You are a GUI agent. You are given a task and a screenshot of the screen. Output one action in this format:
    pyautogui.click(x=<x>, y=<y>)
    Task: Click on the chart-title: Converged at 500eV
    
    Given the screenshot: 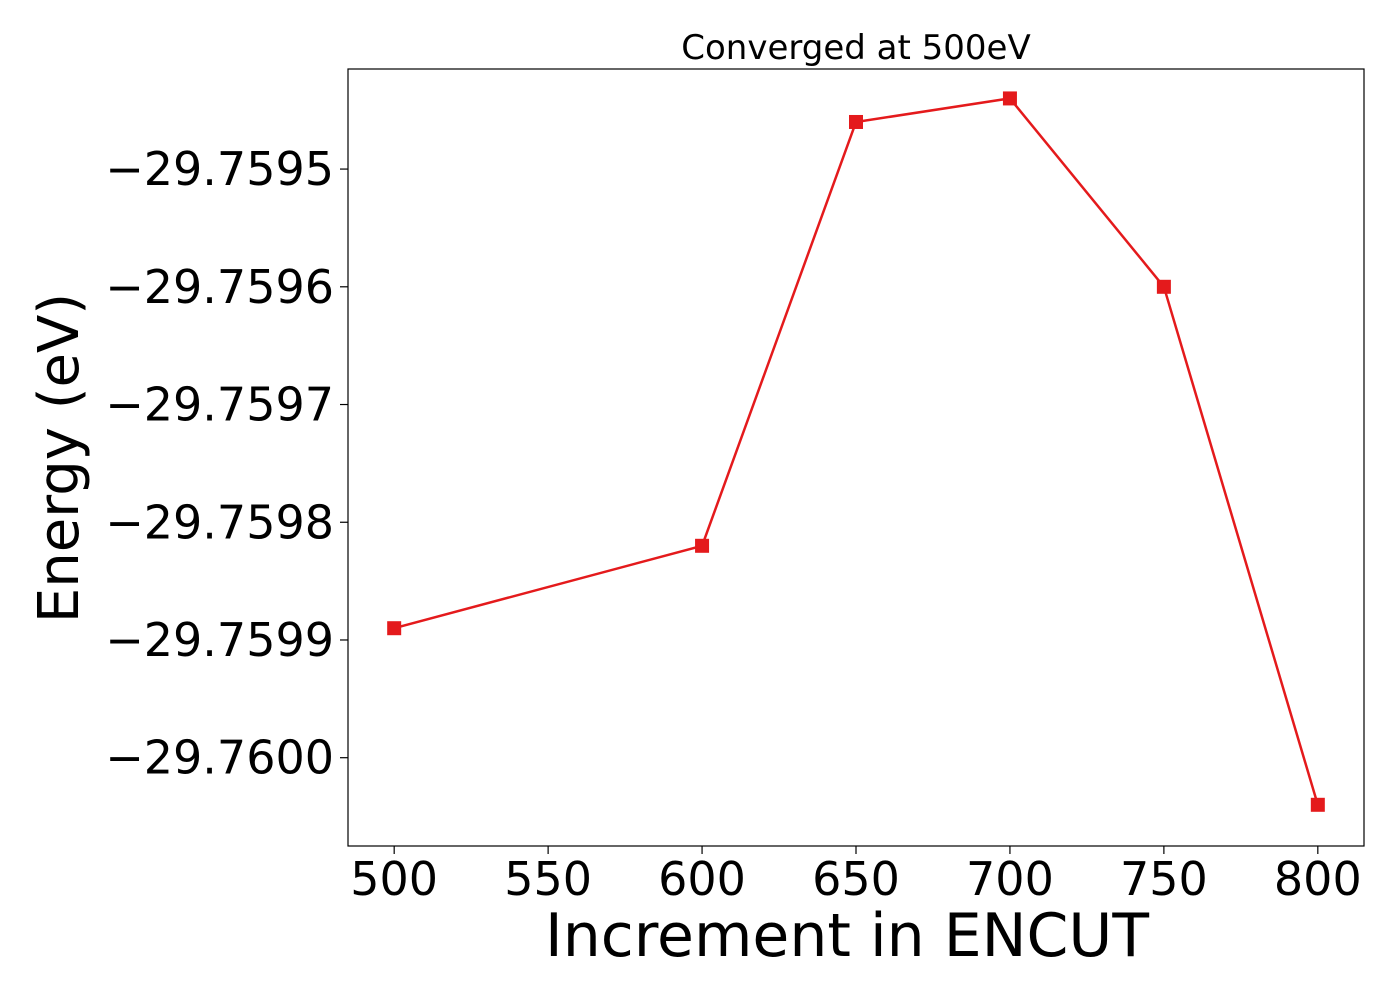 What is the action you would take?
    pyautogui.click(x=855, y=48)
    